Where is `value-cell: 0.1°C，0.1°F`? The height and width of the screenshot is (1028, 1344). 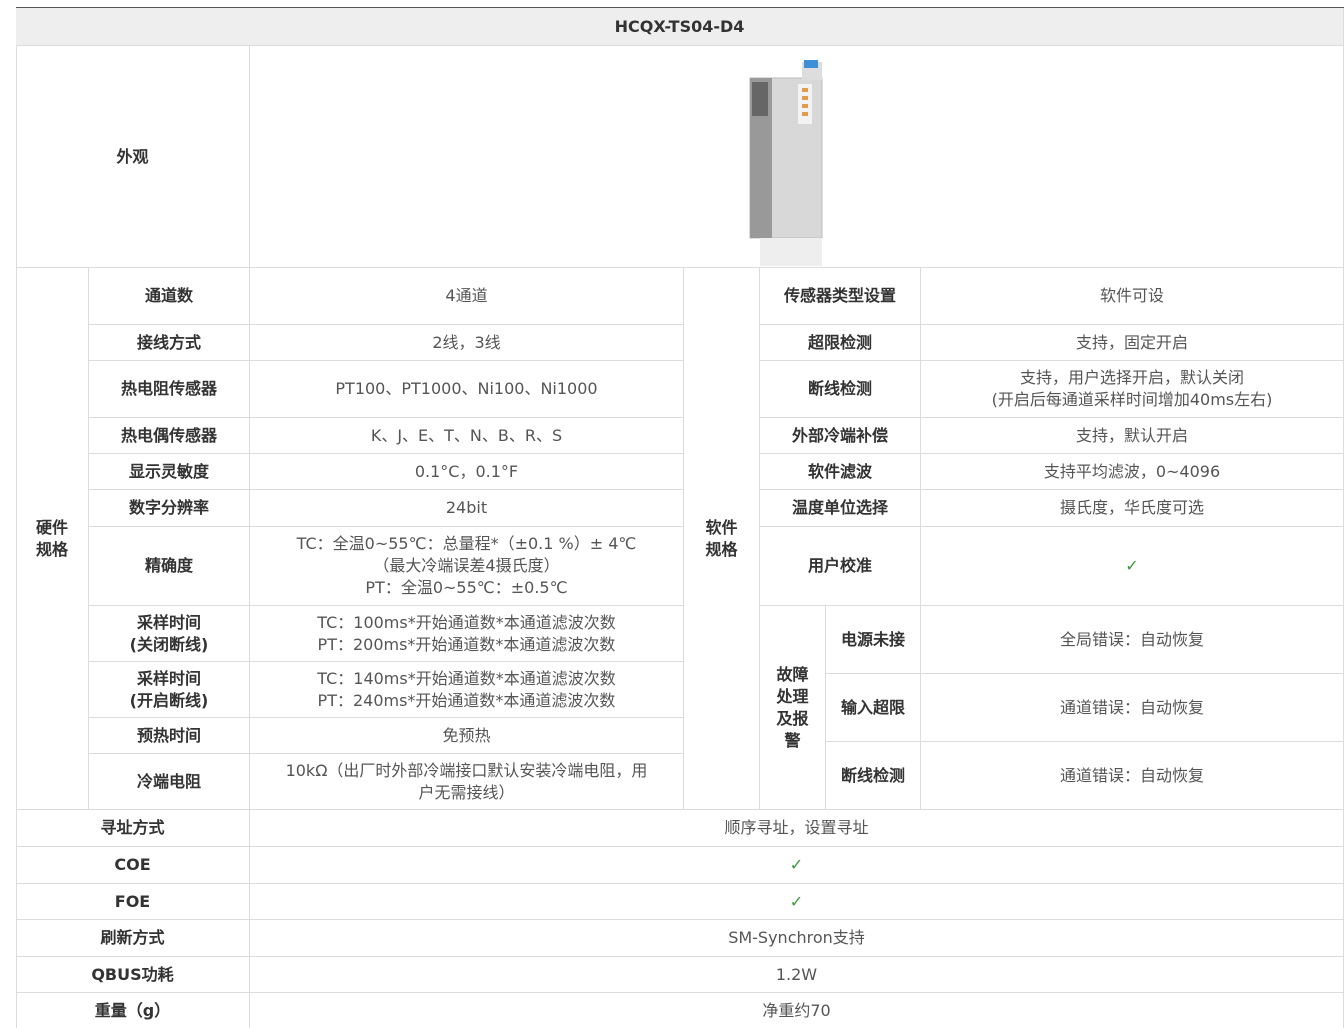 value-cell: 0.1°C，0.1°F is located at coordinates (467, 472).